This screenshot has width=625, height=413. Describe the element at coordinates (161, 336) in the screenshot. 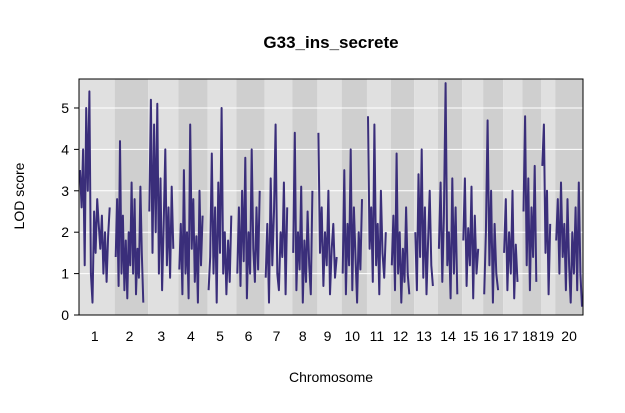

I see `chromosome-label: 3` at that location.